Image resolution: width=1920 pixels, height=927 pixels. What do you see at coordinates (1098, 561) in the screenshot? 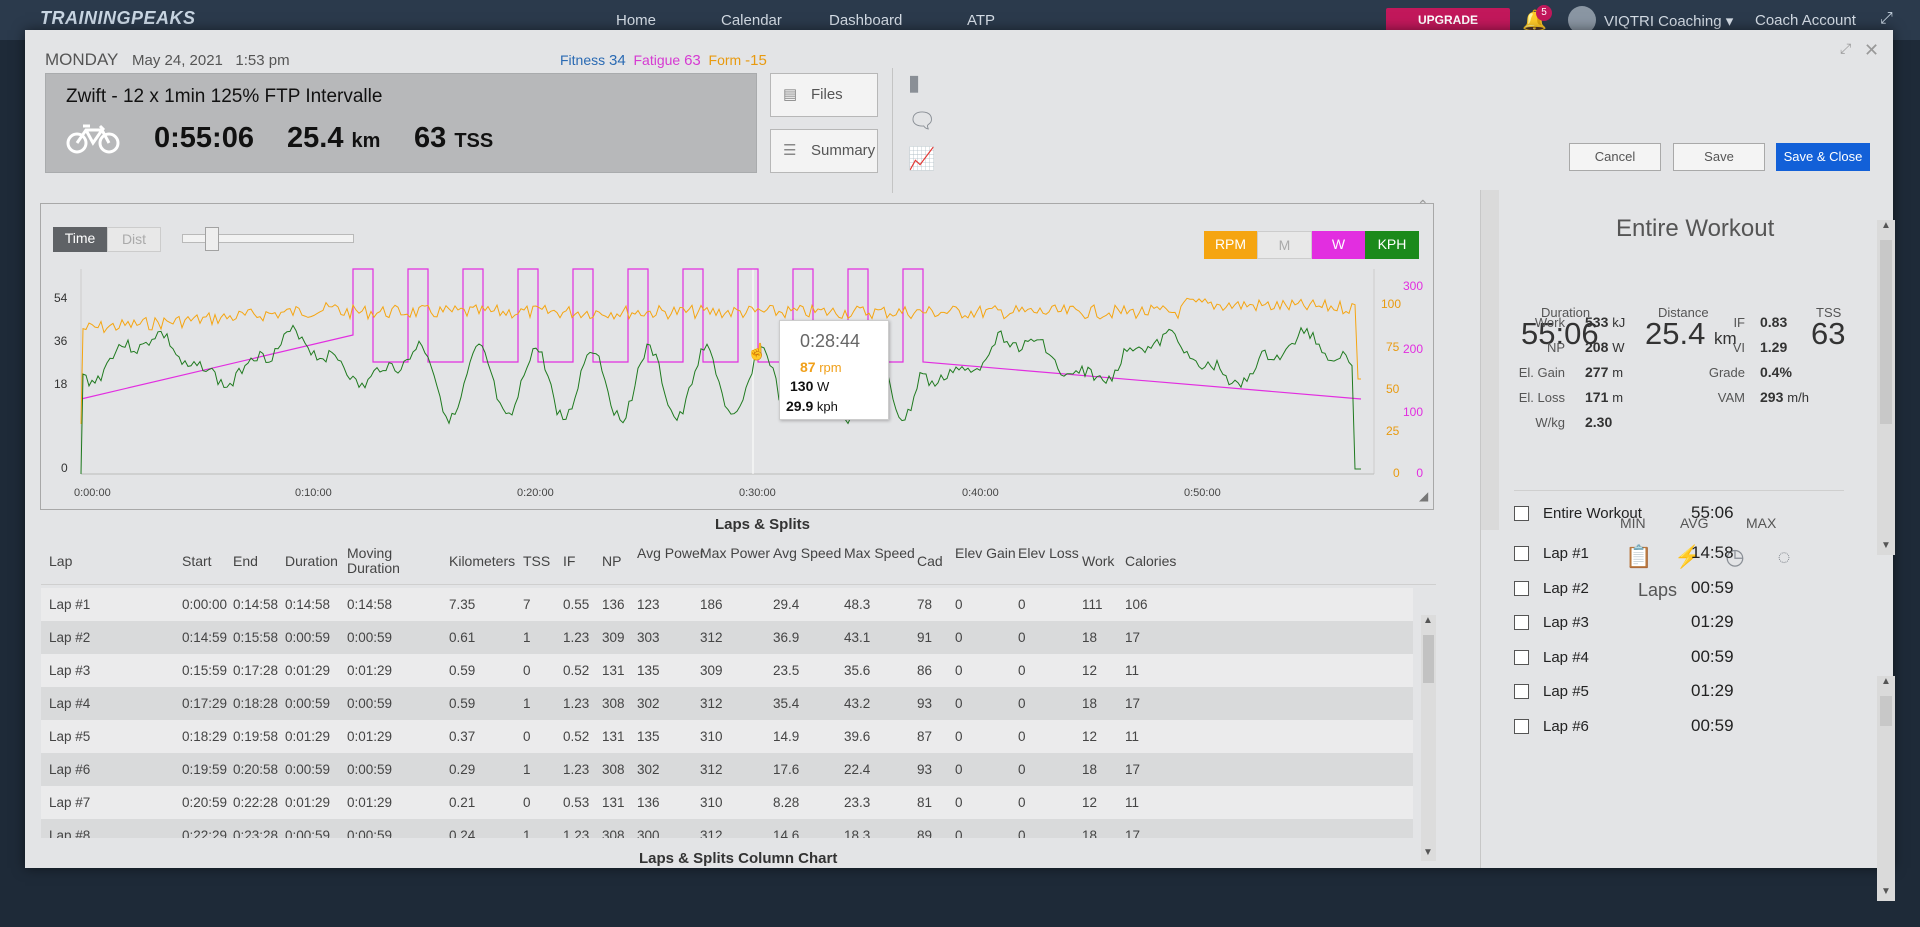
I see `column-header: Work` at bounding box center [1098, 561].